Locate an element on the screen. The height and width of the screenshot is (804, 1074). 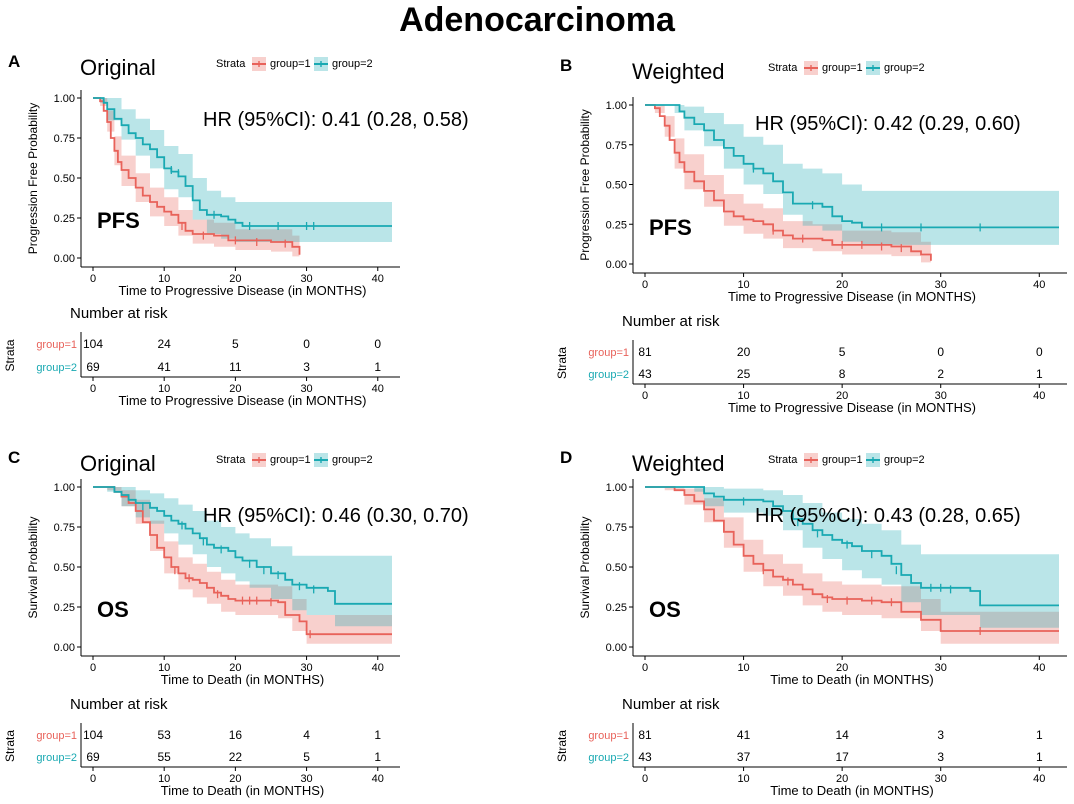
y-tick-label: 0.75 is located at coordinates (64, 528).